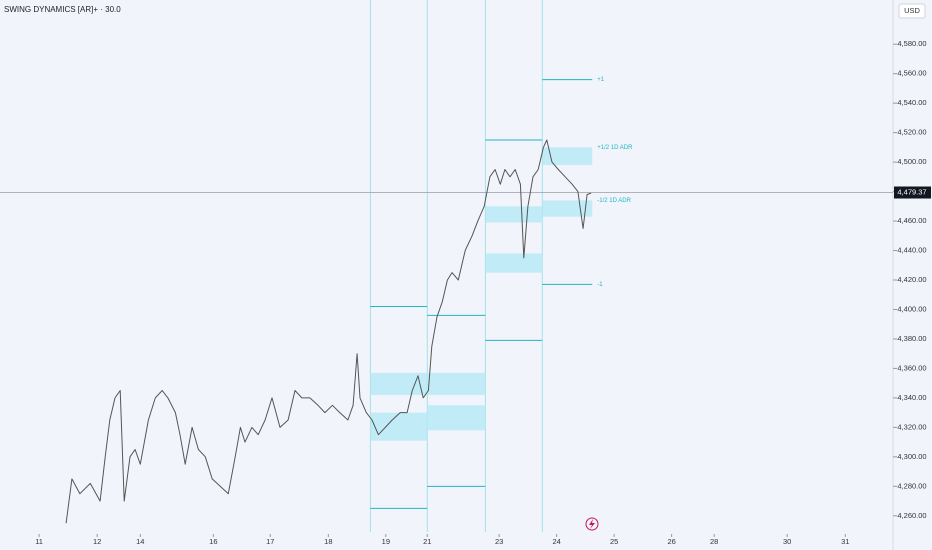 This screenshot has height=550, width=932. I want to click on y-tick-label: 4,300.00, so click(911, 456).